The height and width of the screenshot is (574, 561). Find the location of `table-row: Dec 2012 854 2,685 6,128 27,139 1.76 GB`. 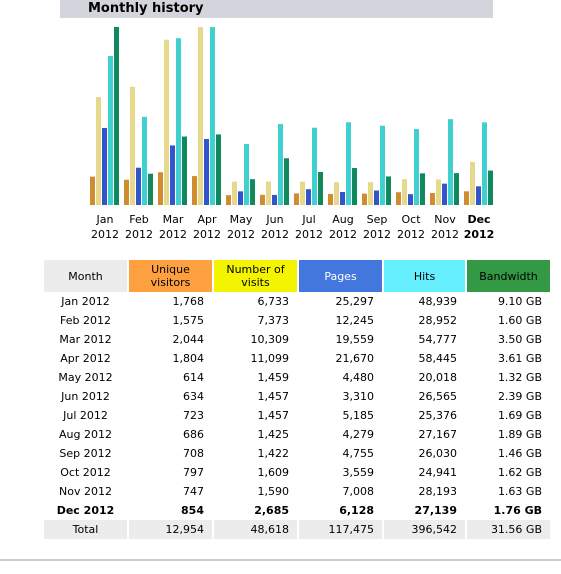

table-row: Dec 2012 854 2,685 6,128 27,139 1.76 GB is located at coordinates (297, 510).